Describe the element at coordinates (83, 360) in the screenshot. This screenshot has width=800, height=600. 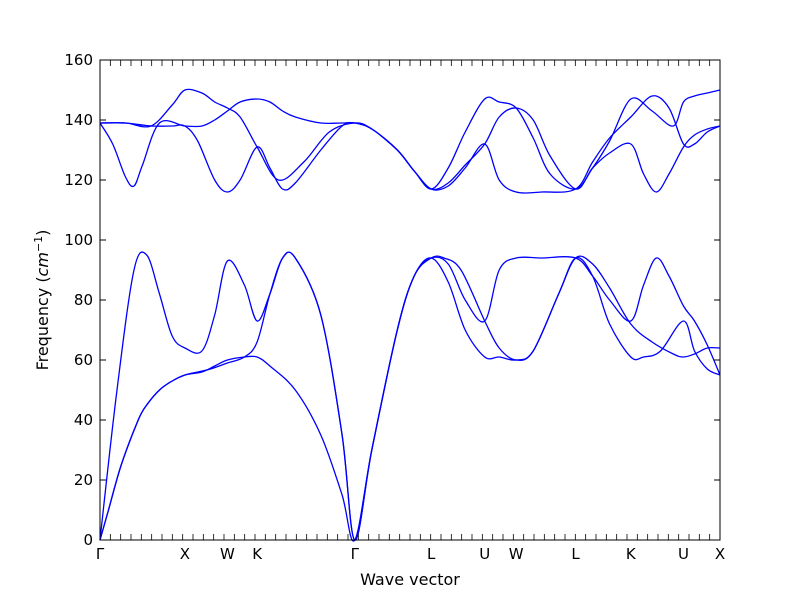
I see `y-tick-label: 60` at that location.